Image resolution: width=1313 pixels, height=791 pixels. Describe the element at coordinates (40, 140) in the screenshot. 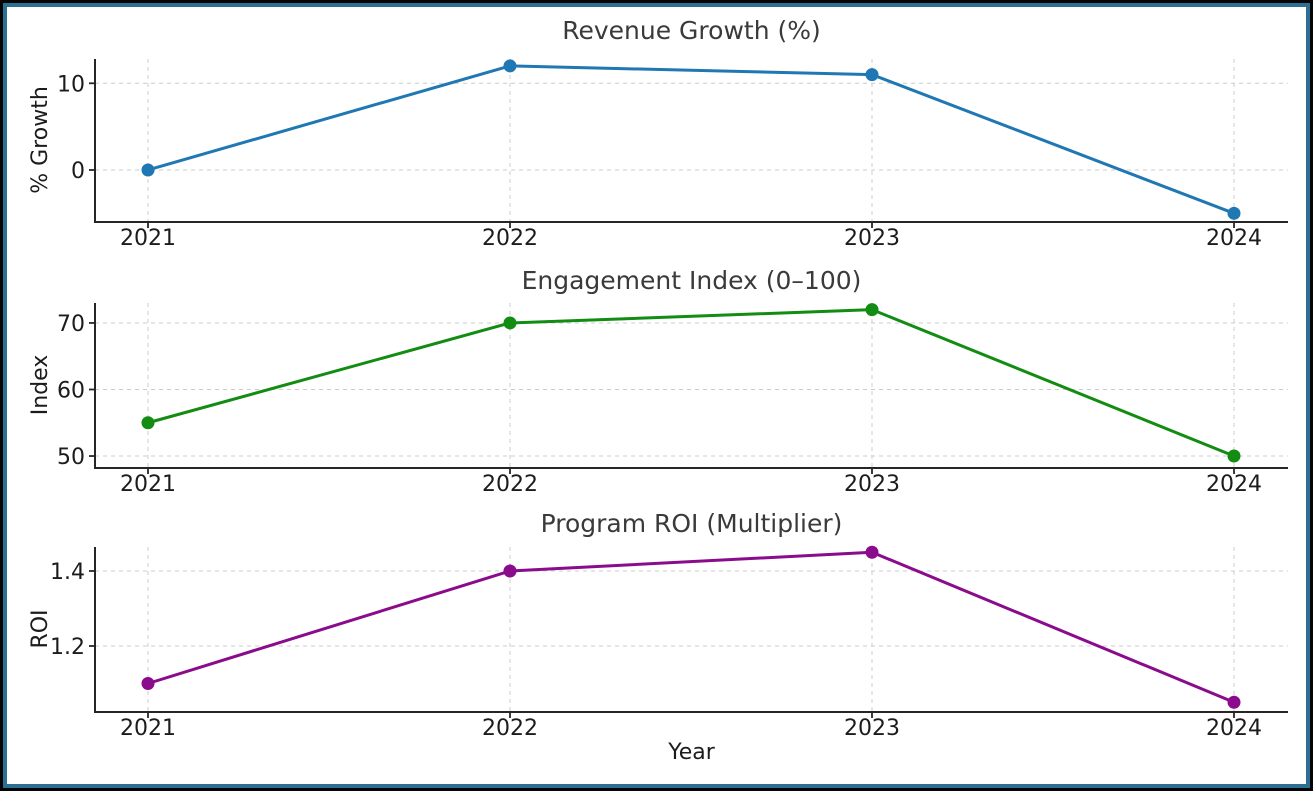

I see `chart1-ylabel: % Growth` at that location.